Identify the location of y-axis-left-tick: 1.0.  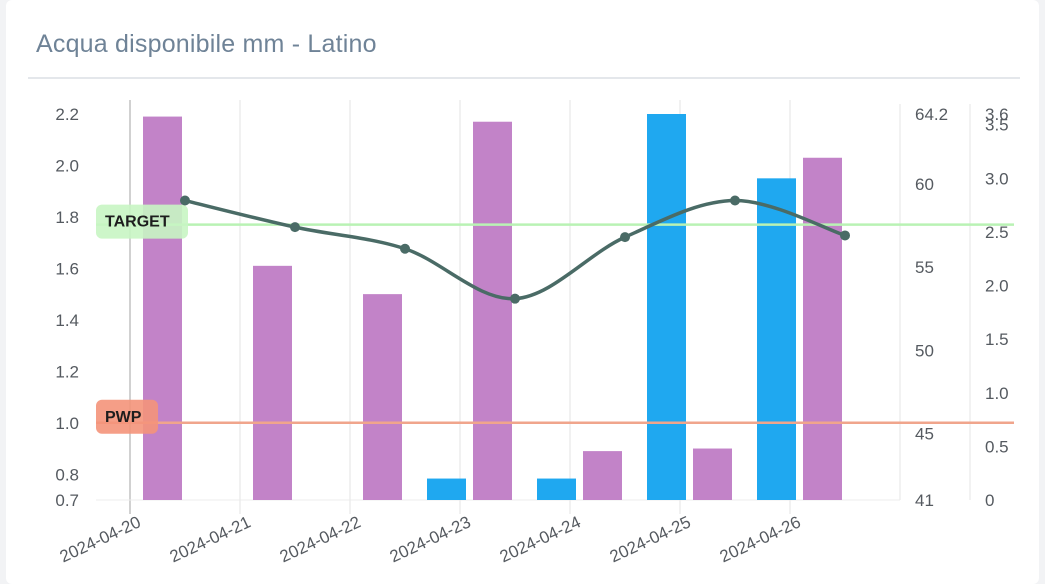
(67, 423).